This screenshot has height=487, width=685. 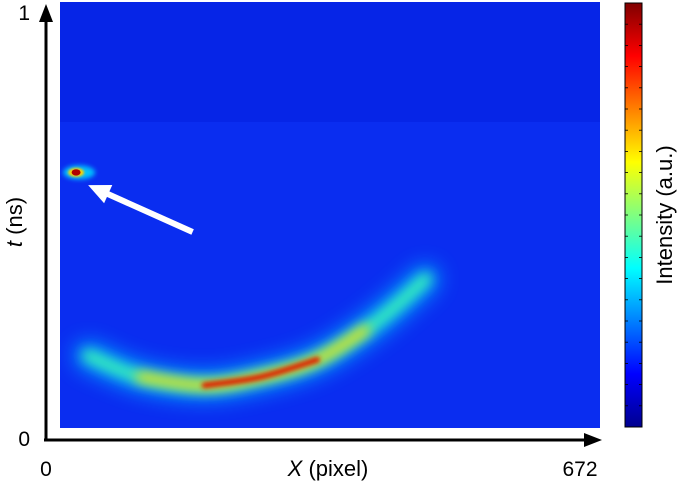 I want to click on x-tick-label-right: 672, so click(x=579, y=469).